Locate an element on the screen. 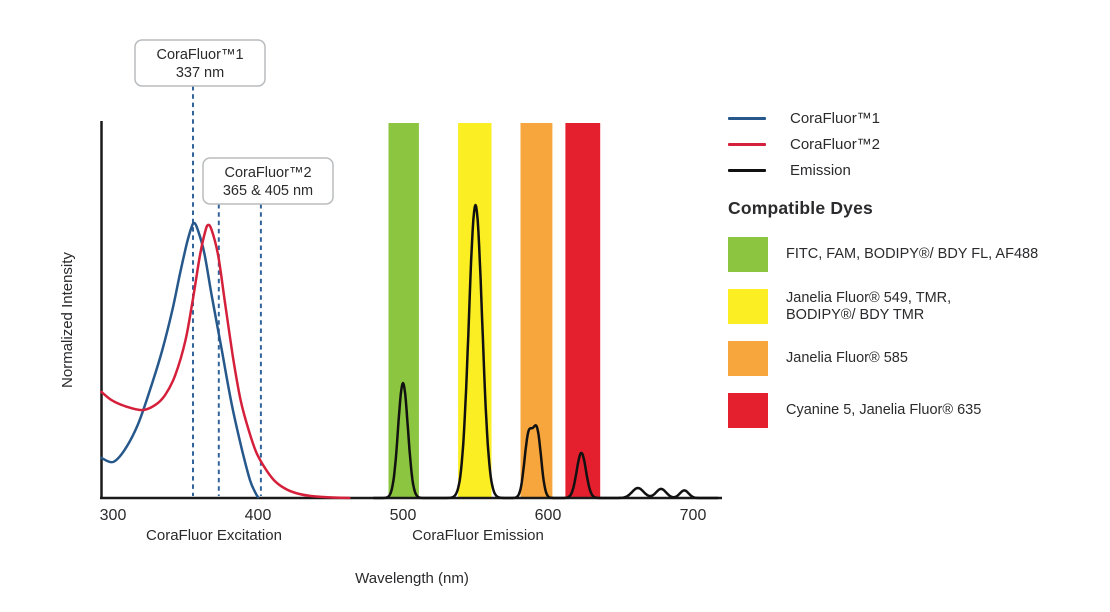  dye-label: FITC, FAM, BODIPY®/ BDY FL, AF488 is located at coordinates (912, 254).